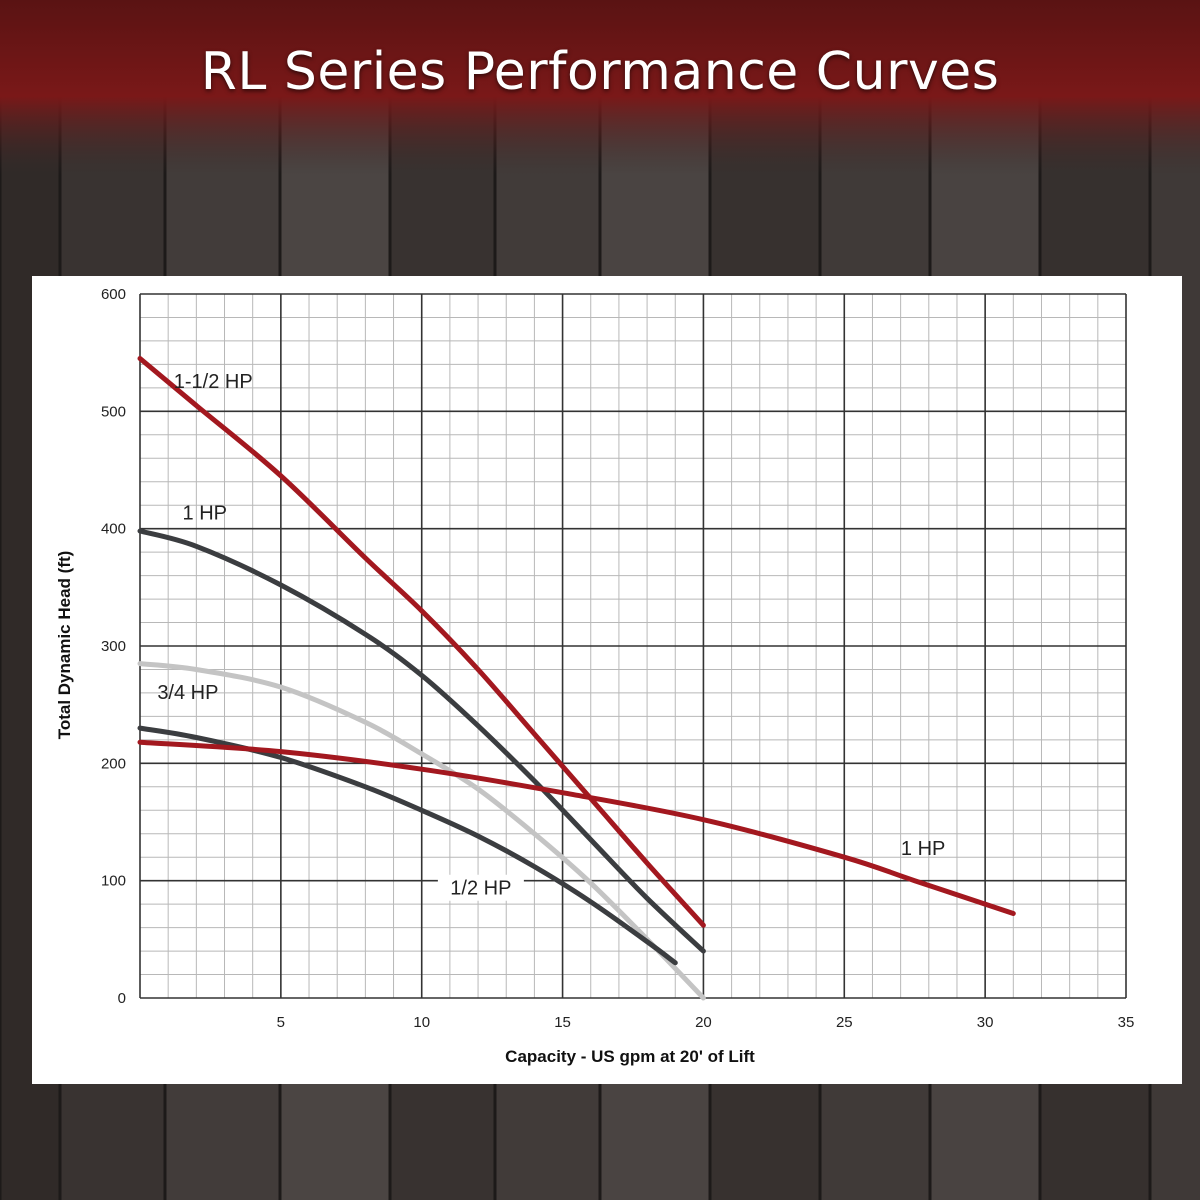  I want to click on y-tick-label: 400, so click(113, 529).